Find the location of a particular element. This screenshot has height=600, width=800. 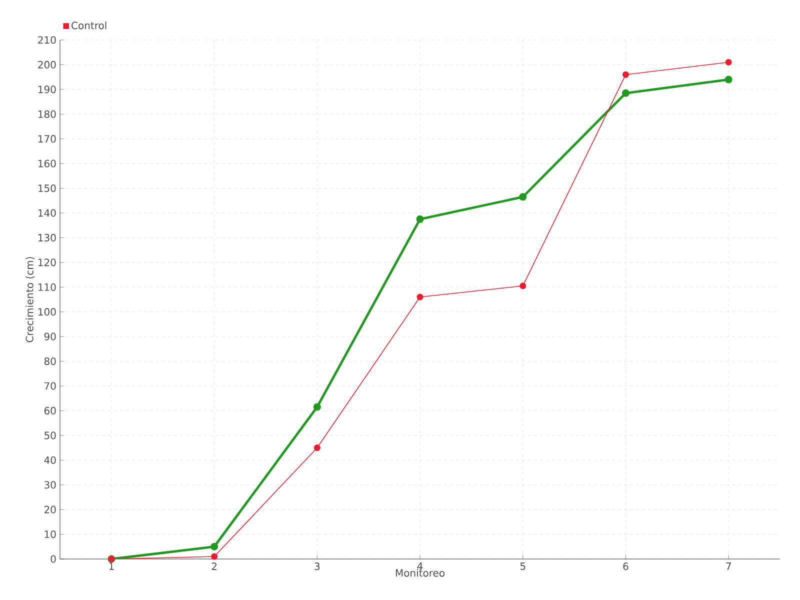

y-tick-label: 120 is located at coordinates (47, 262).